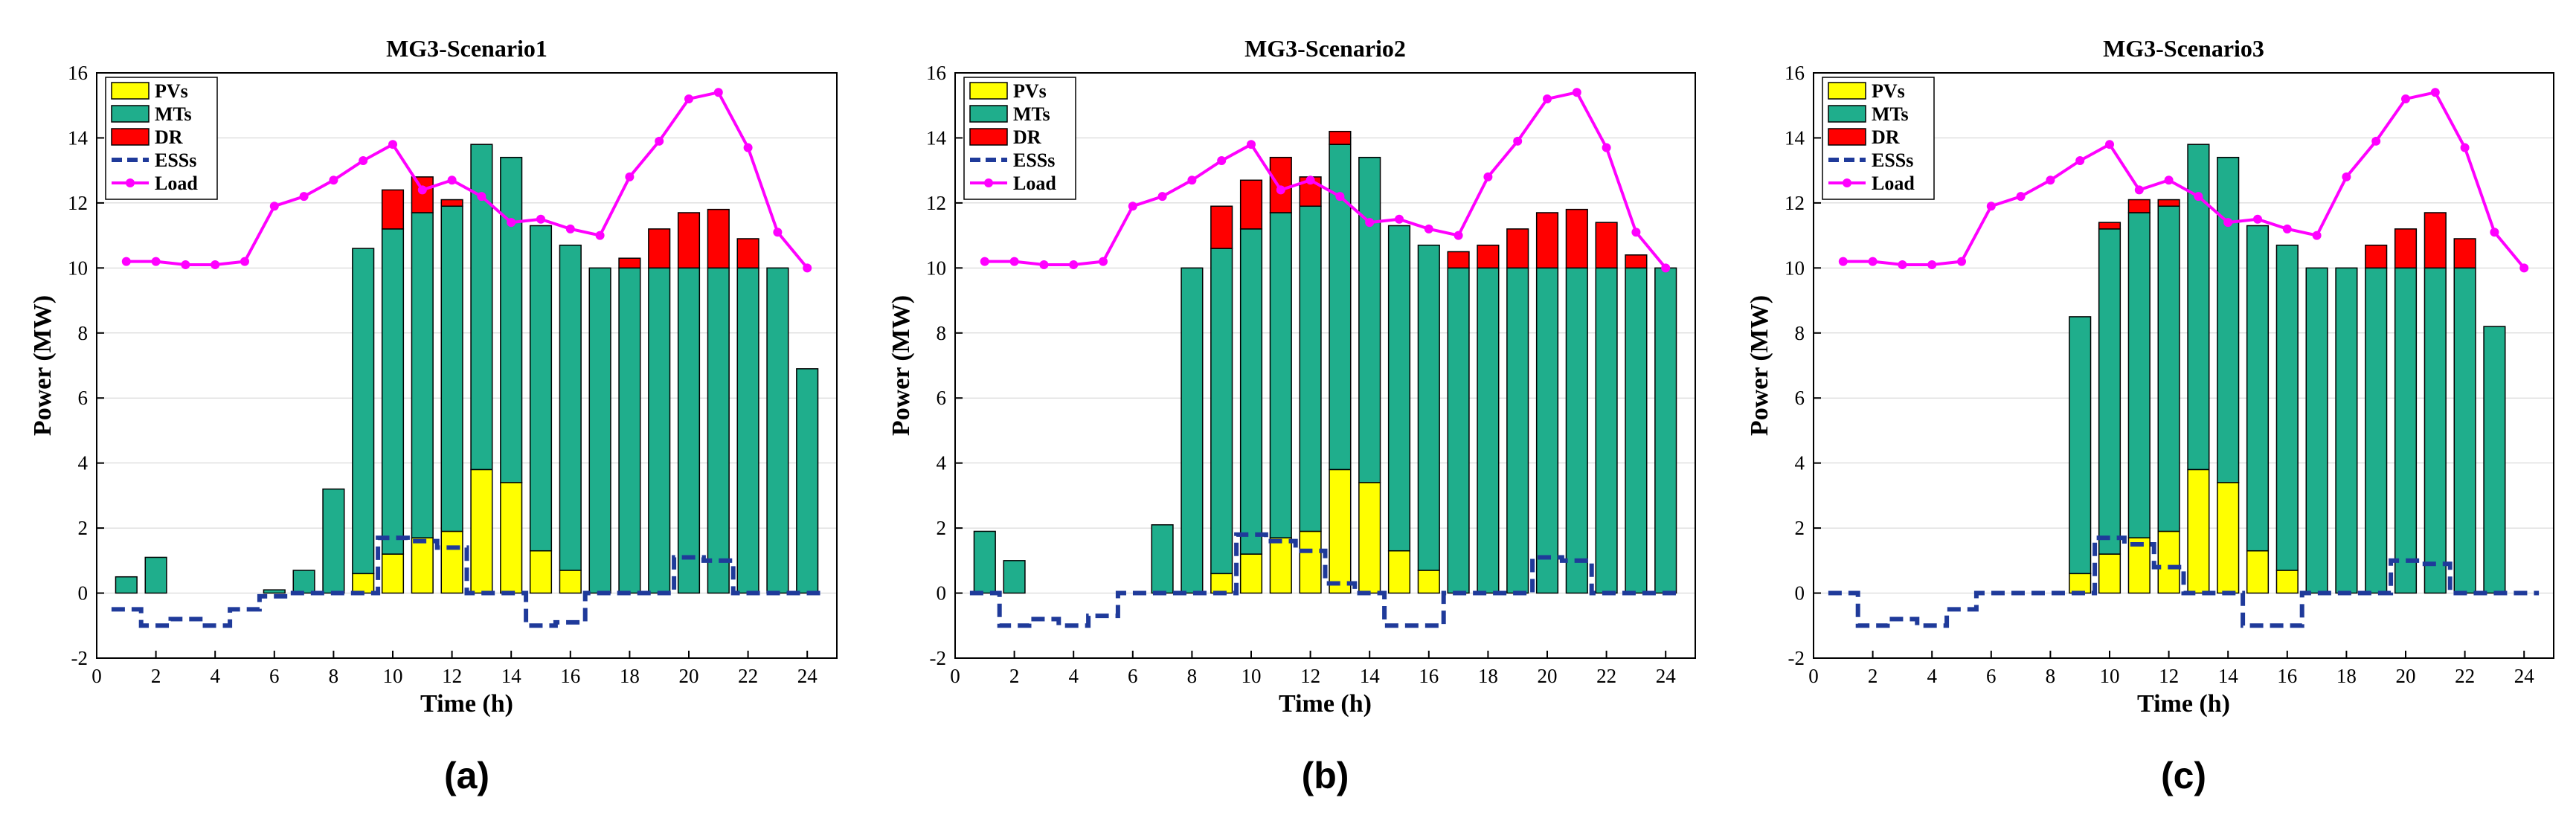  I want to click on p1-xtick-label: 22, so click(1606, 676).